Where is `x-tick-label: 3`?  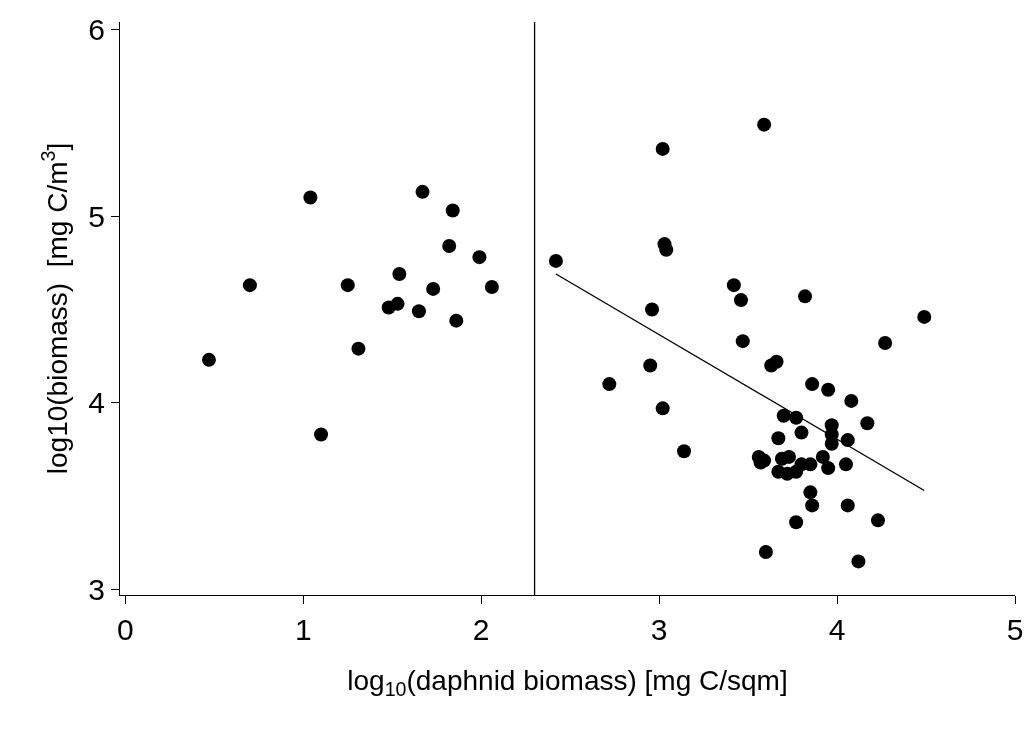 x-tick-label: 3 is located at coordinates (659, 630).